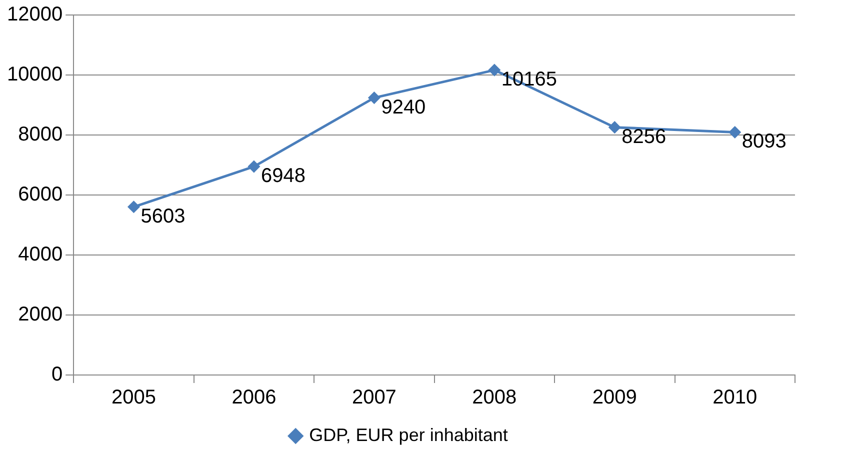 The height and width of the screenshot is (459, 857). What do you see at coordinates (254, 397) in the screenshot?
I see `x-tick-label: 2006` at bounding box center [254, 397].